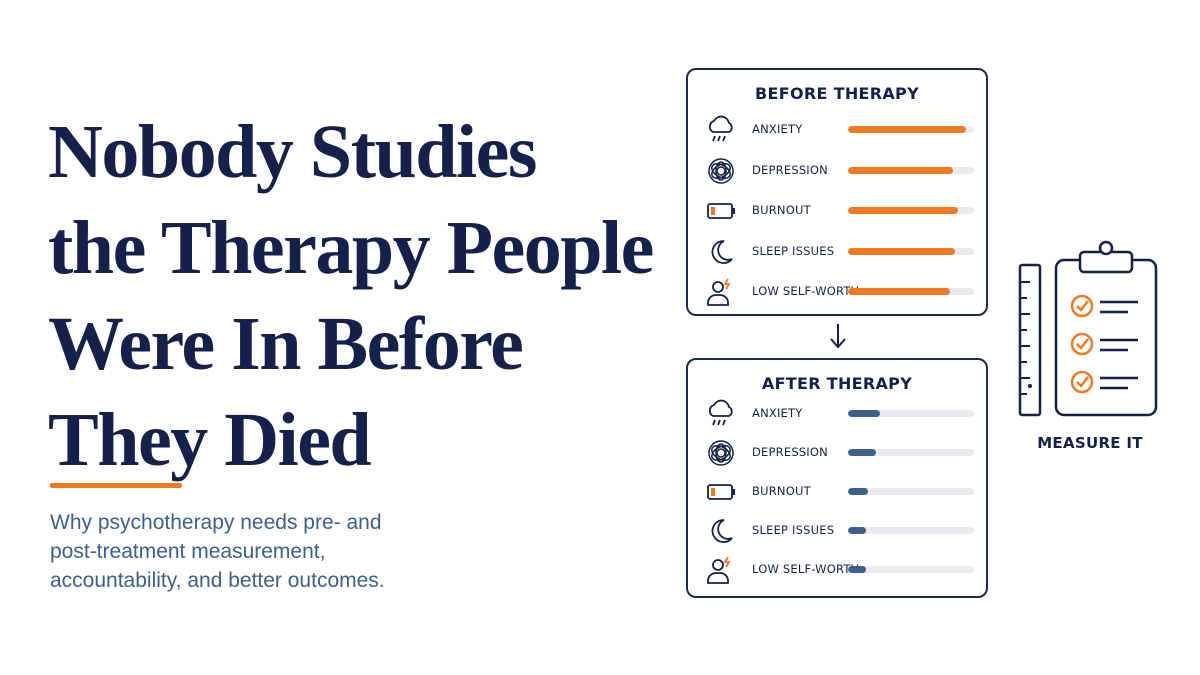 The height and width of the screenshot is (675, 1200). Describe the element at coordinates (837, 93) in the screenshot. I see `panel-title: BEFORE THERAPY` at that location.